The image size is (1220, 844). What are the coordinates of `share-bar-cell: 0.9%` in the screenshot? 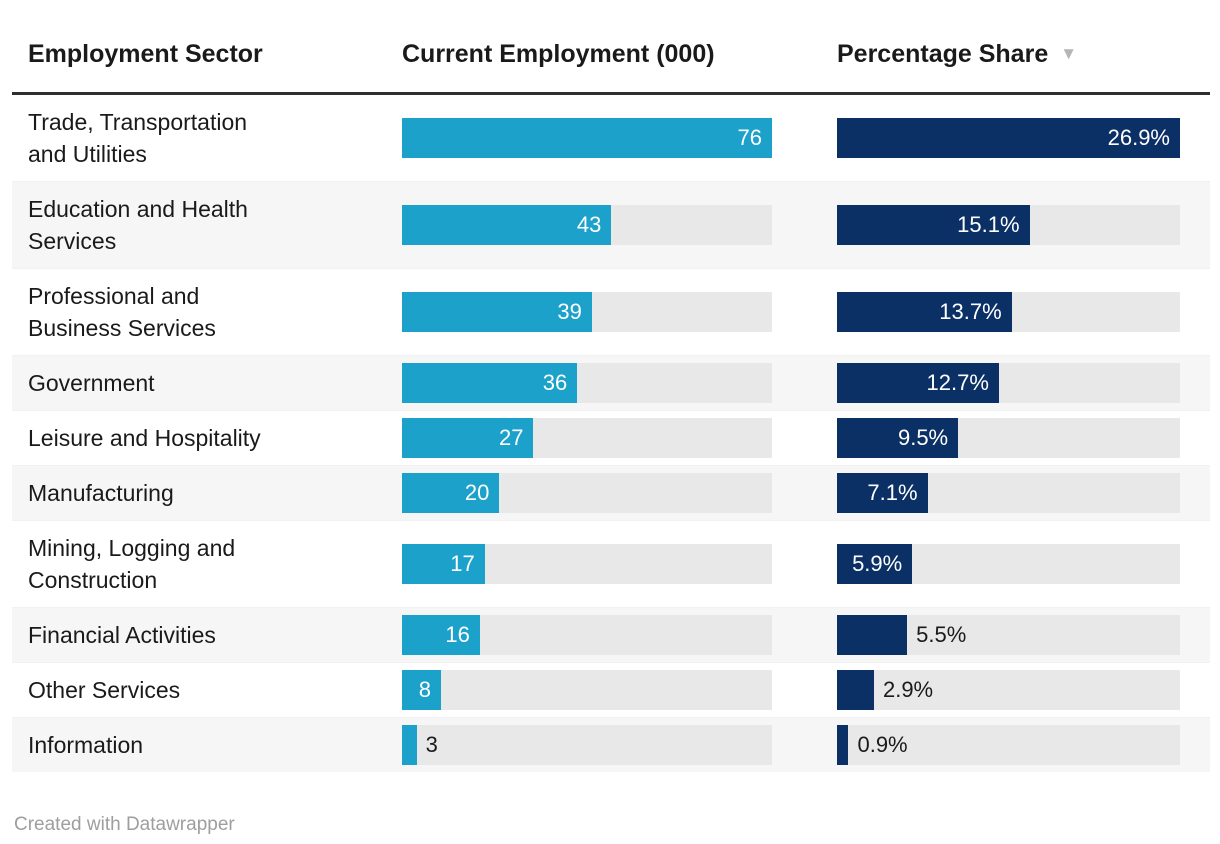 It's located at (1008, 745).